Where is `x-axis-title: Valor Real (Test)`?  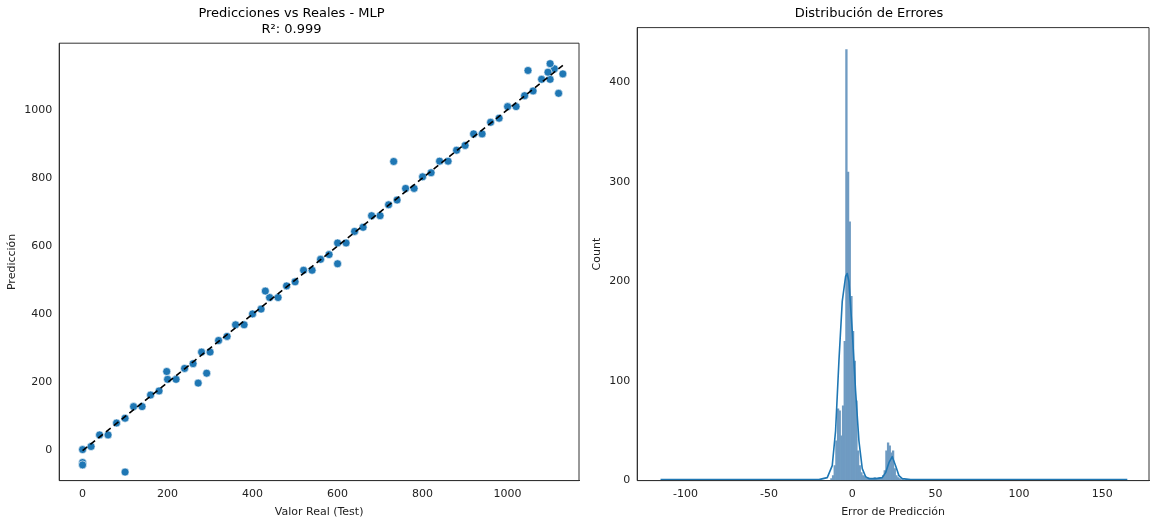 x-axis-title: Valor Real (Test) is located at coordinates (319, 512).